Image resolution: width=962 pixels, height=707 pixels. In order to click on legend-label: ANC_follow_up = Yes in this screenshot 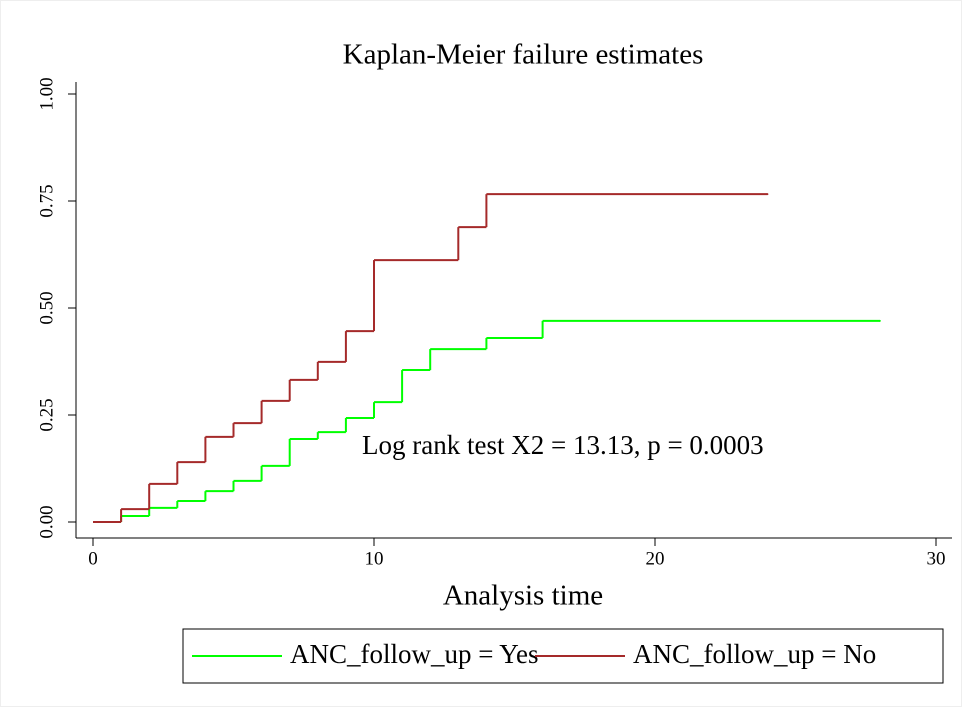, I will do `click(414, 654)`.